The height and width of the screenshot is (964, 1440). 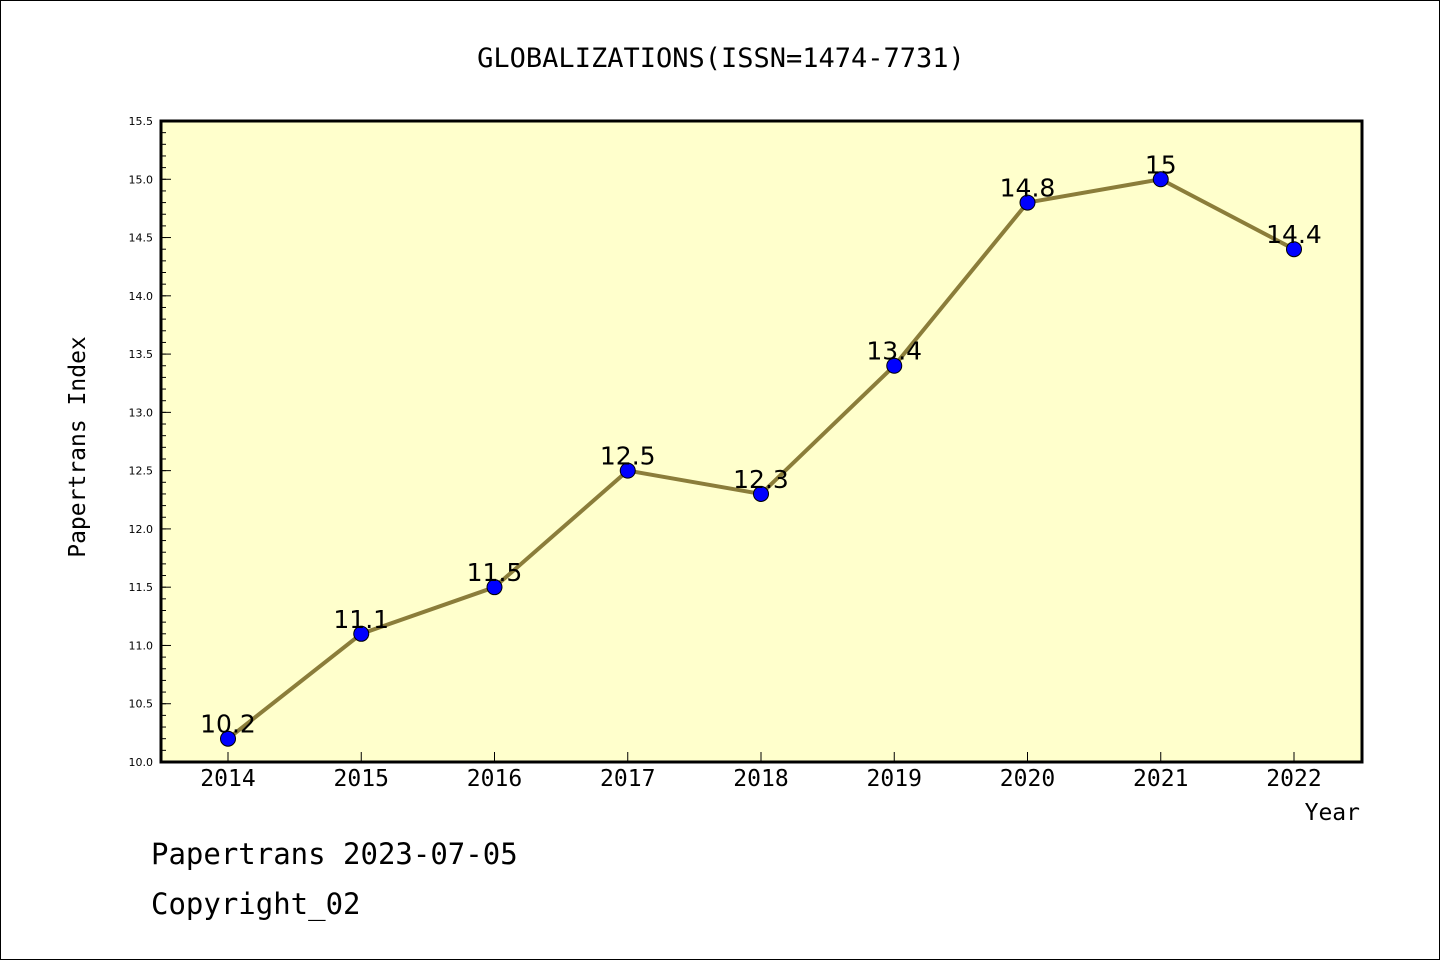 I want to click on x-tick-label: 2020, so click(x=1027, y=779).